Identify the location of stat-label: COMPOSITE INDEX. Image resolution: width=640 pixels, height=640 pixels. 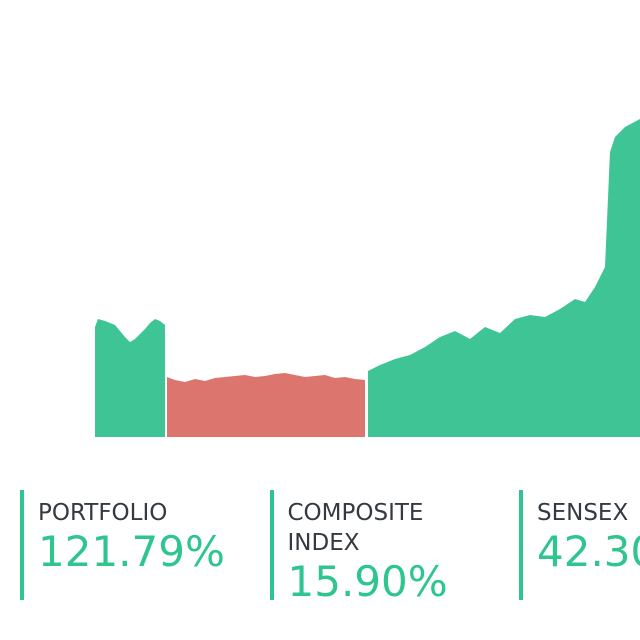
(355, 528).